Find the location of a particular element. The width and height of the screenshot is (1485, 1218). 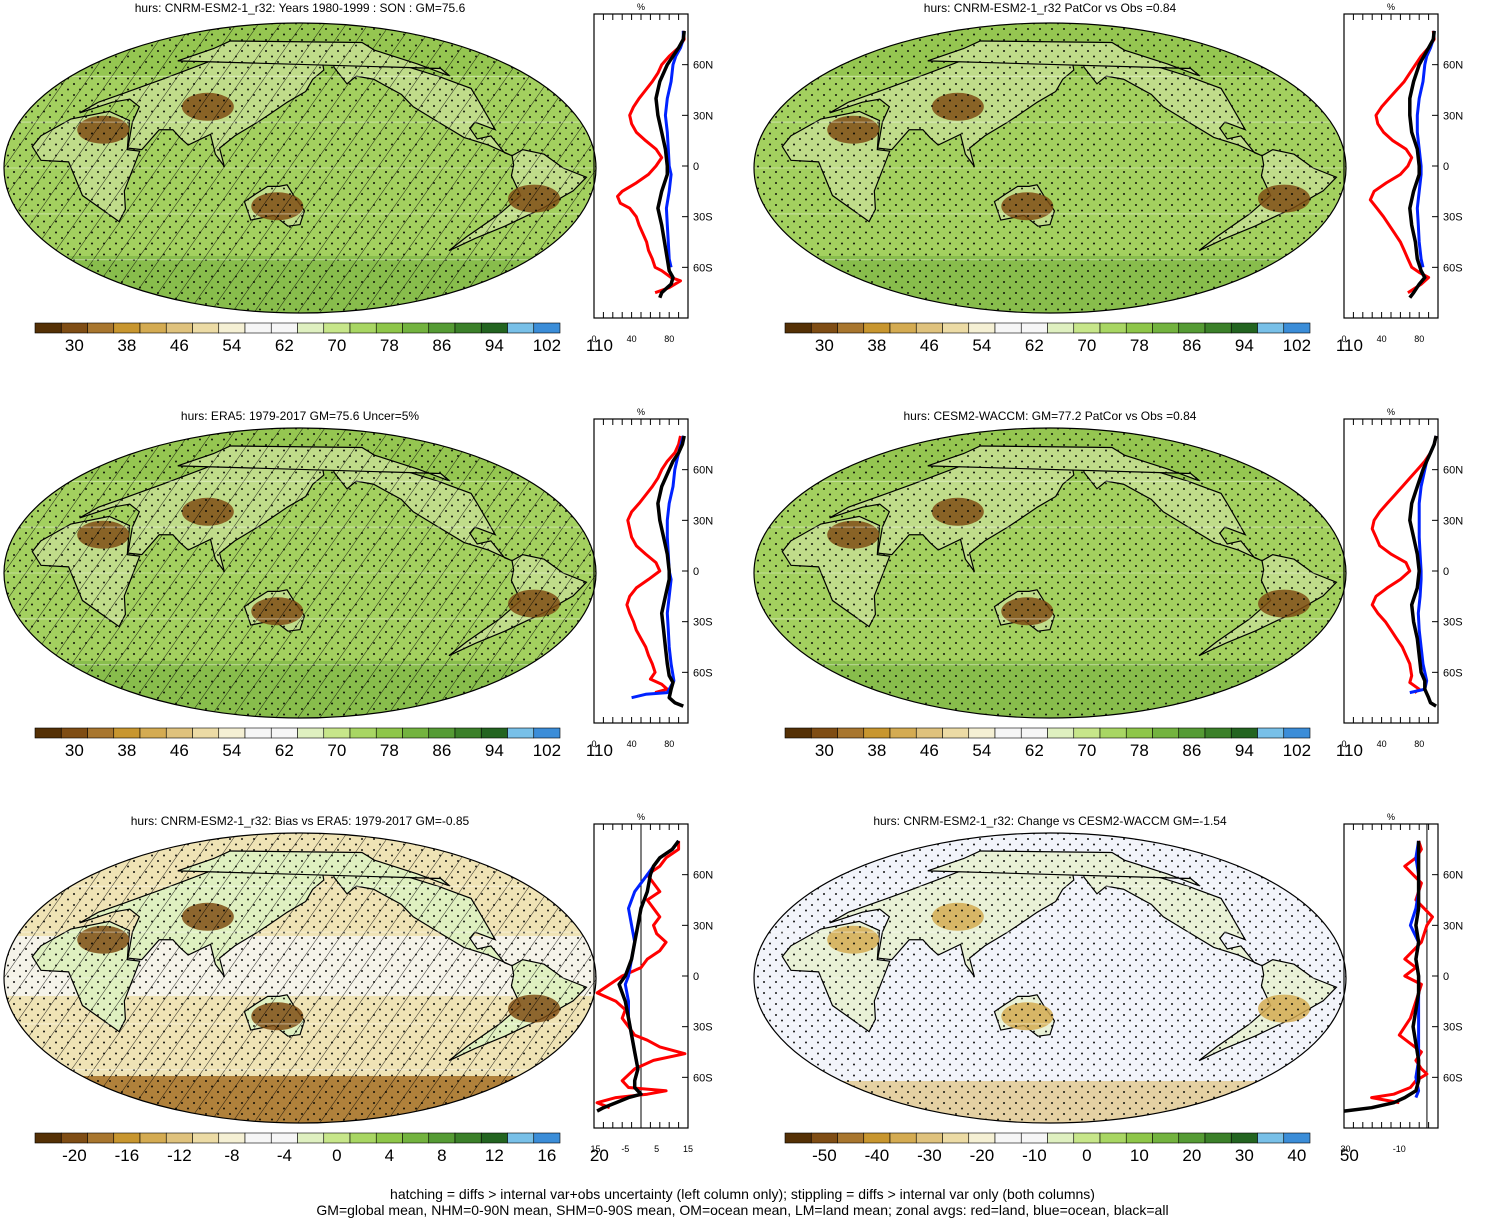

colorbar is located at coordinates (297, 328).